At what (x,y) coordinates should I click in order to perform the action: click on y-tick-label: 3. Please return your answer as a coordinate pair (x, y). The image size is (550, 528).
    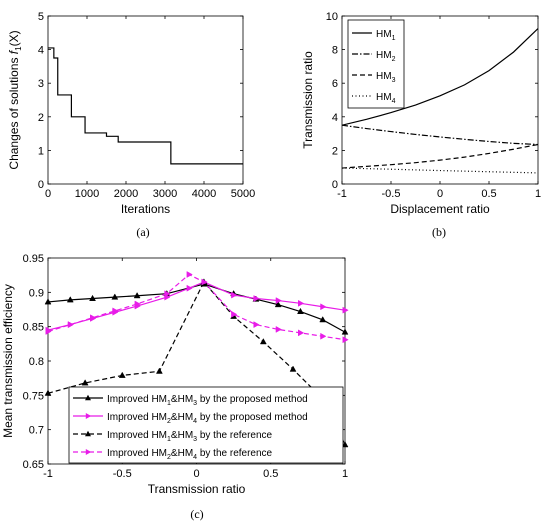
    Looking at the image, I should click on (41, 84).